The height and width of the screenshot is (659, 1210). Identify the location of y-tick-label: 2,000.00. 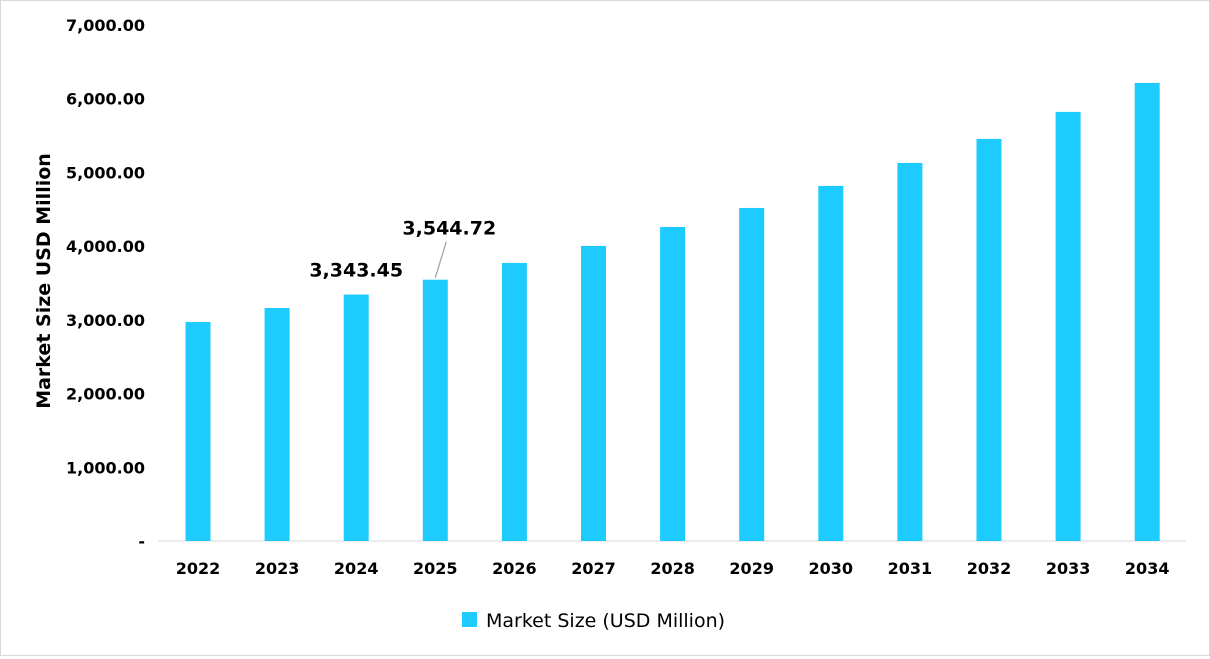
(105, 394).